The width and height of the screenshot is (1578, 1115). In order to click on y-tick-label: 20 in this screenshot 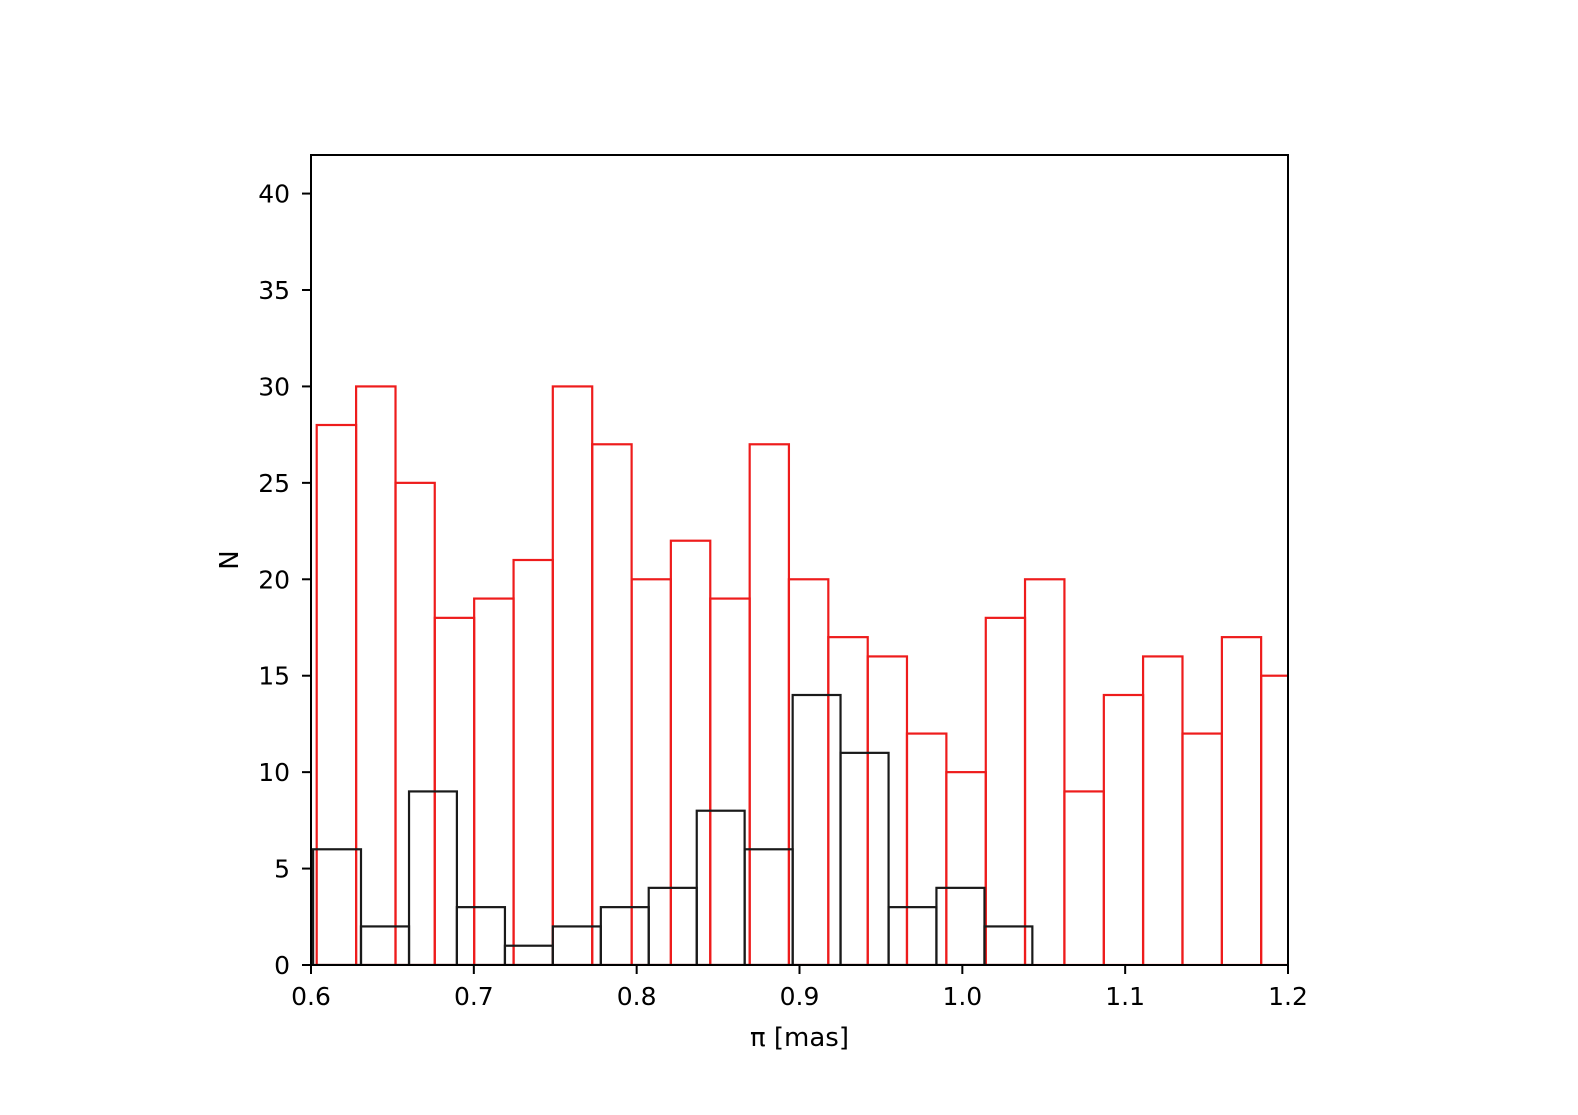, I will do `click(274, 579)`.